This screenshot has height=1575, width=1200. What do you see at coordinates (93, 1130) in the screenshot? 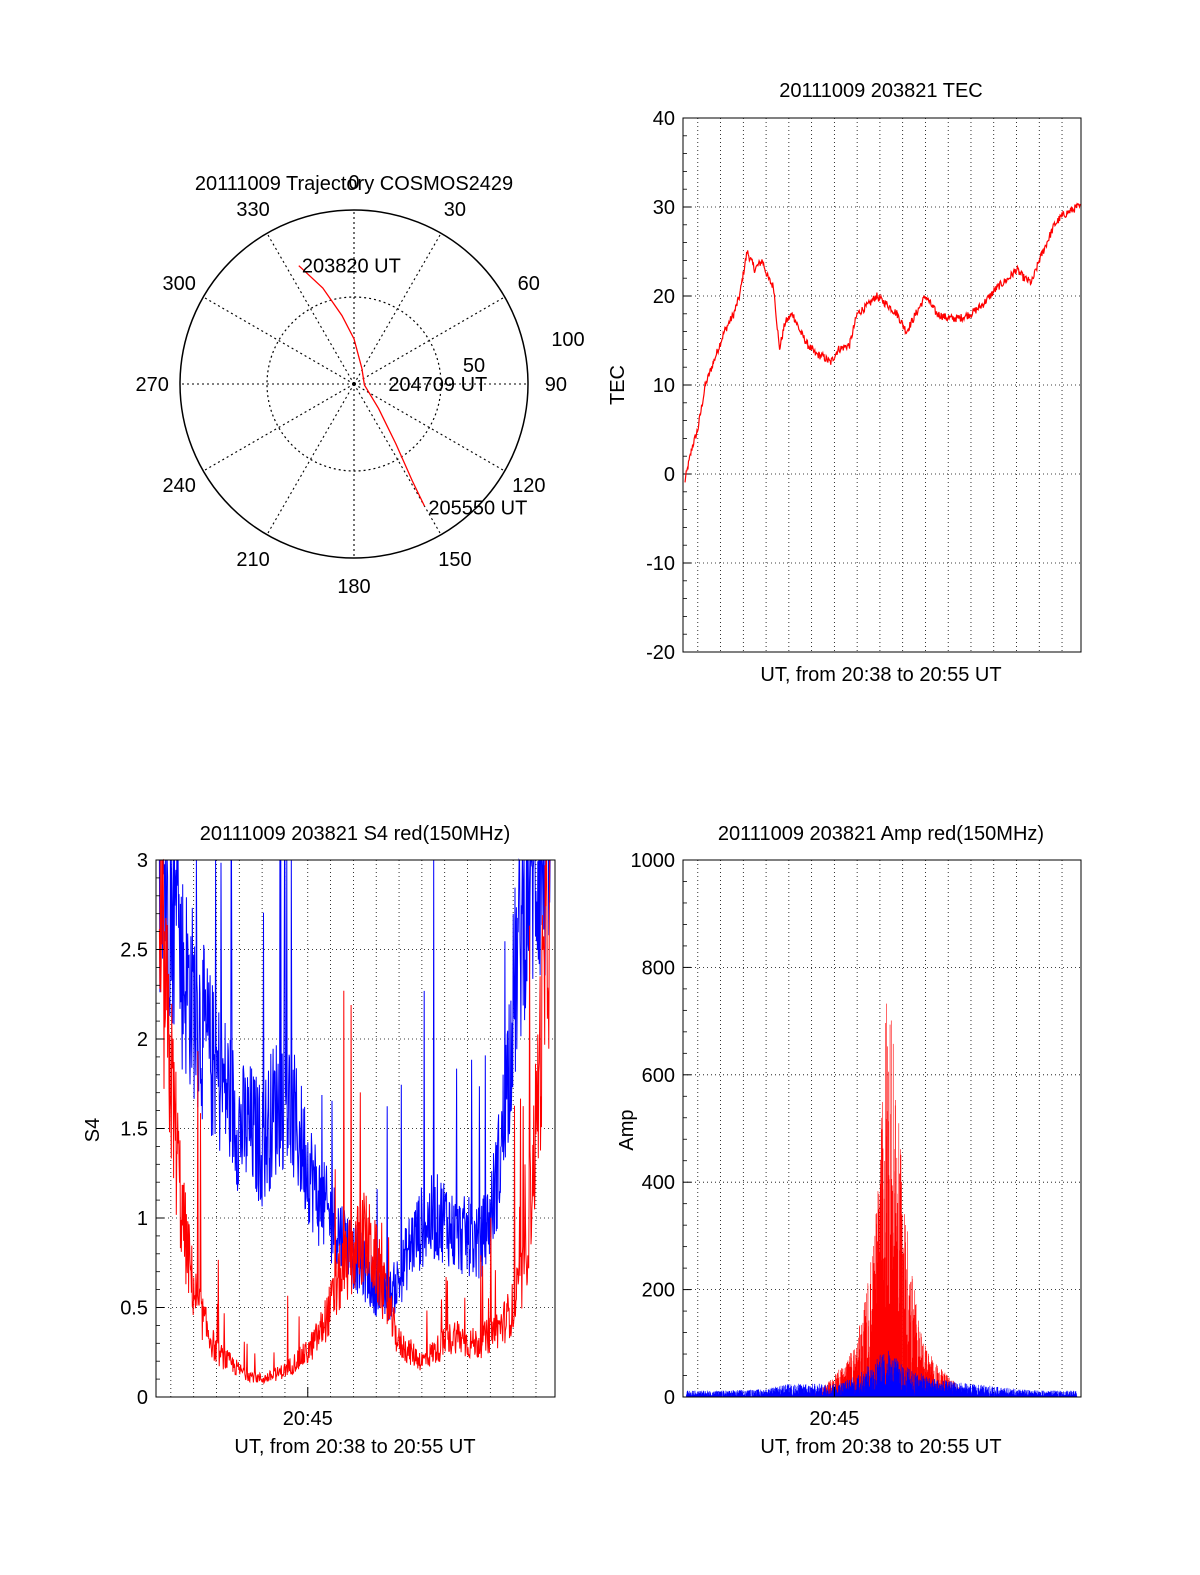
I see `s4-ylabel: S4` at bounding box center [93, 1130].